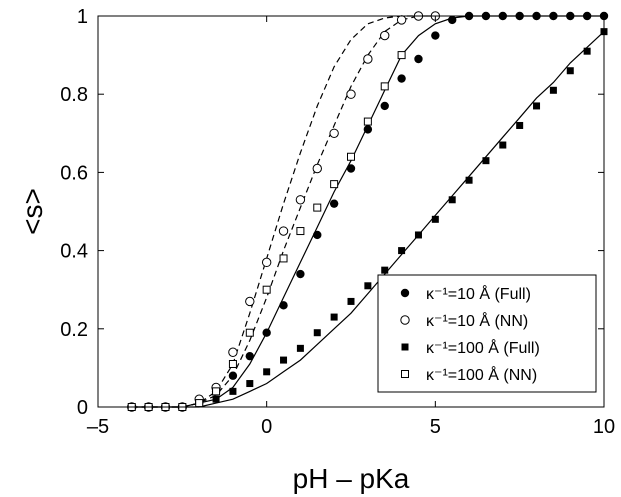 This screenshot has height=497, width=621. Describe the element at coordinates (435, 427) in the screenshot. I see `x-tick-label: 5` at that location.